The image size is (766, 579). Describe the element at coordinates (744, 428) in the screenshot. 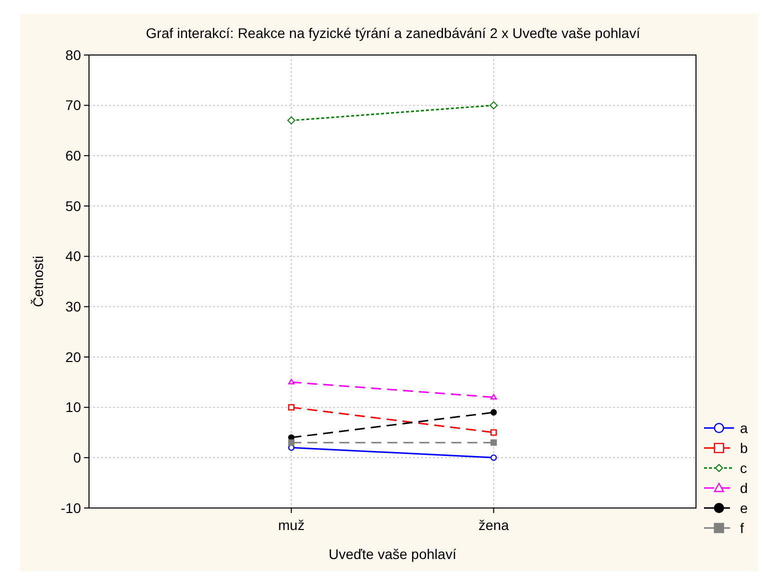

I see `legend-label: a` at that location.